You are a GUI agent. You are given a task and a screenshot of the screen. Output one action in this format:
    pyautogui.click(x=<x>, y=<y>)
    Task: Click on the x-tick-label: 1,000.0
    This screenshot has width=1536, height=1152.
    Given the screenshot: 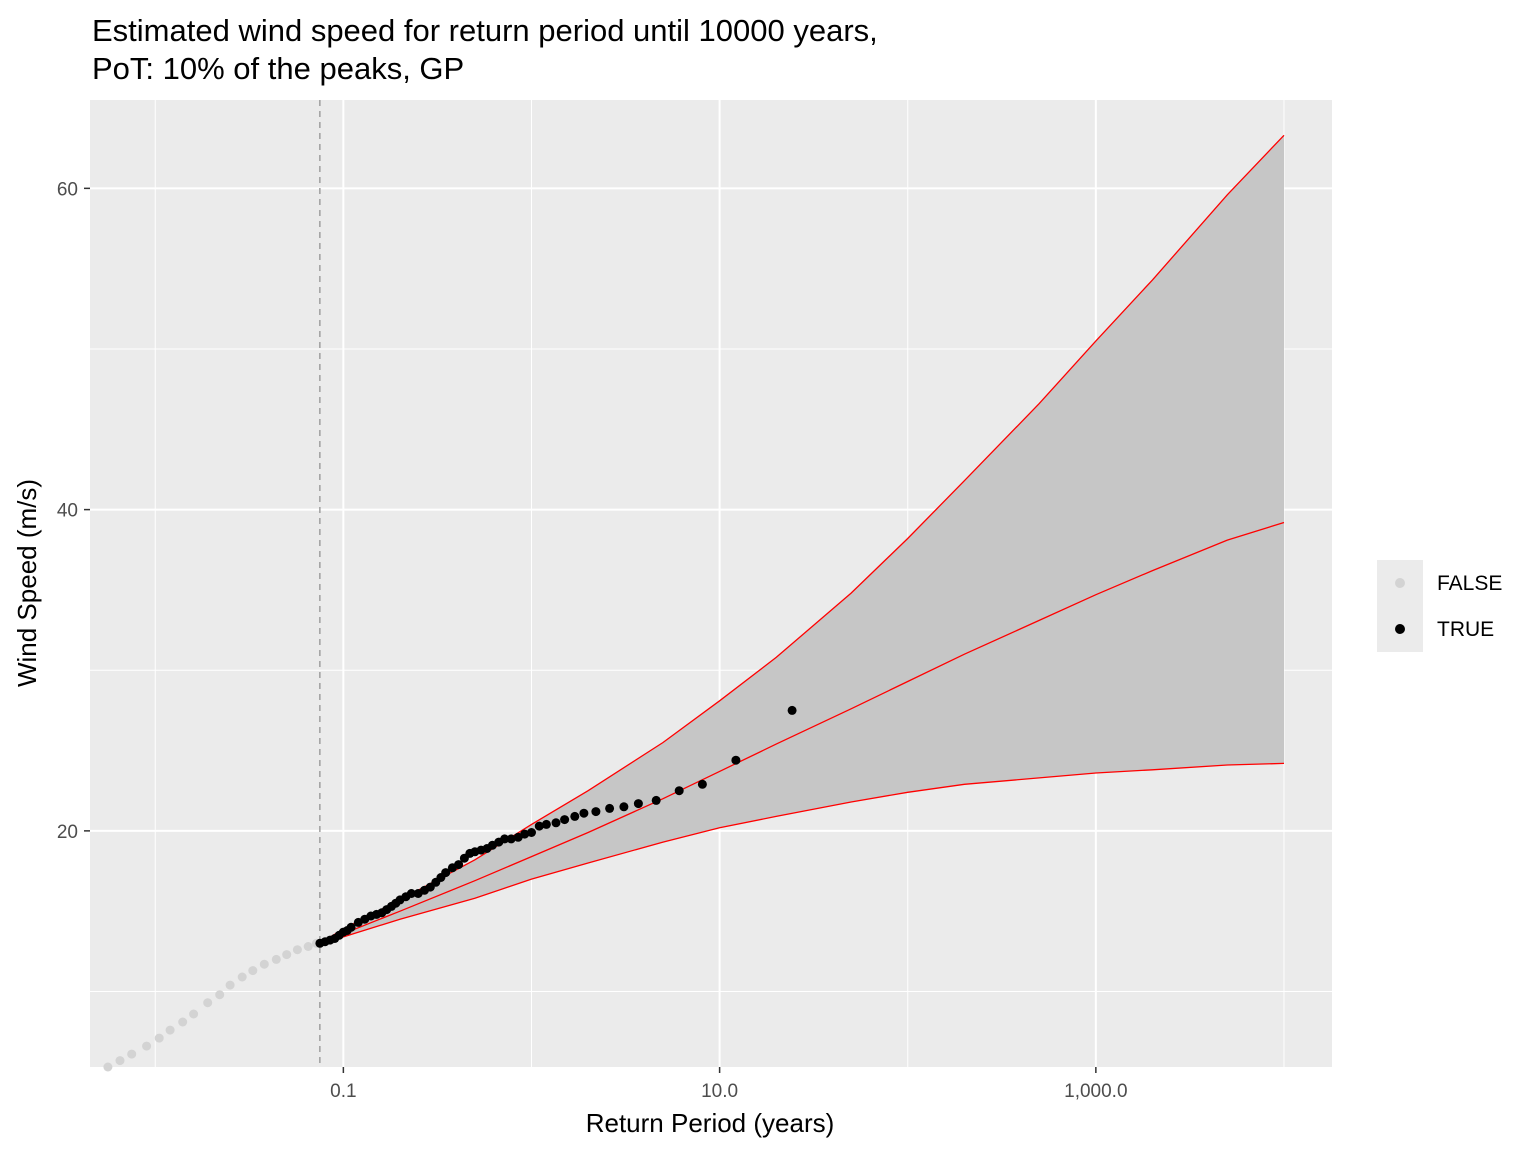 What is the action you would take?
    pyautogui.click(x=1095, y=1091)
    